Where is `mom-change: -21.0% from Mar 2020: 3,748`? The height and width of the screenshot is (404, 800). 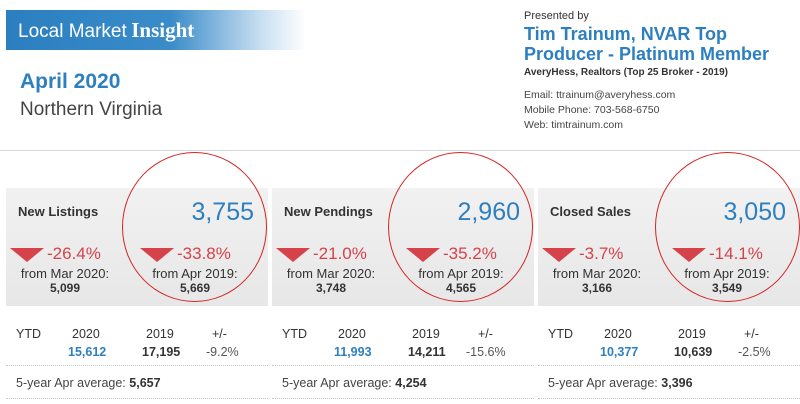 mom-change: -21.0% from Mar 2020: 3,748 is located at coordinates (338, 274).